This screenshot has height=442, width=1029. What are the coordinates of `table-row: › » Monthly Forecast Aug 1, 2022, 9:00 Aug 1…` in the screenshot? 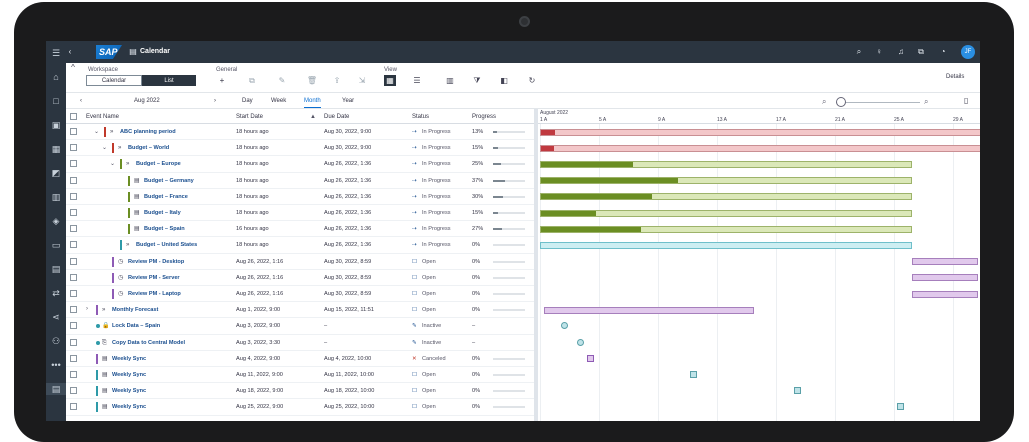 It's located at (300, 310).